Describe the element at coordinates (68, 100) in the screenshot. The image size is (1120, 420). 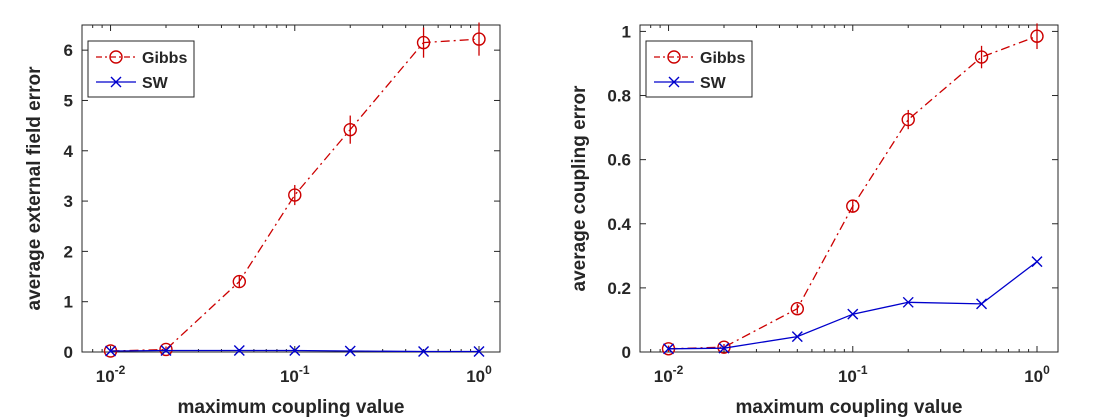
I see `y-tick-label: 5` at that location.